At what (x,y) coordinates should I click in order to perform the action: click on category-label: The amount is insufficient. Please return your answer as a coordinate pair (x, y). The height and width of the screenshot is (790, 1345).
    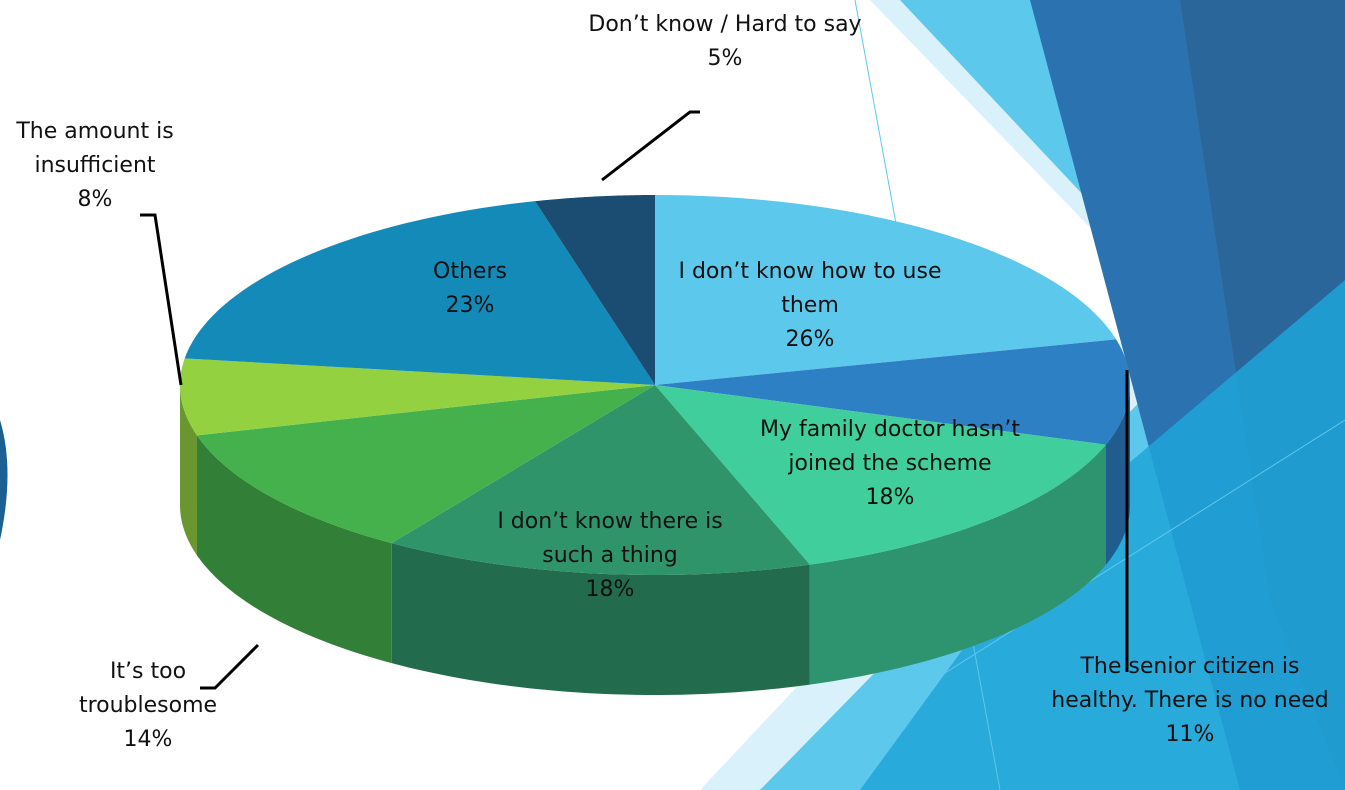
    Looking at the image, I should click on (95, 148).